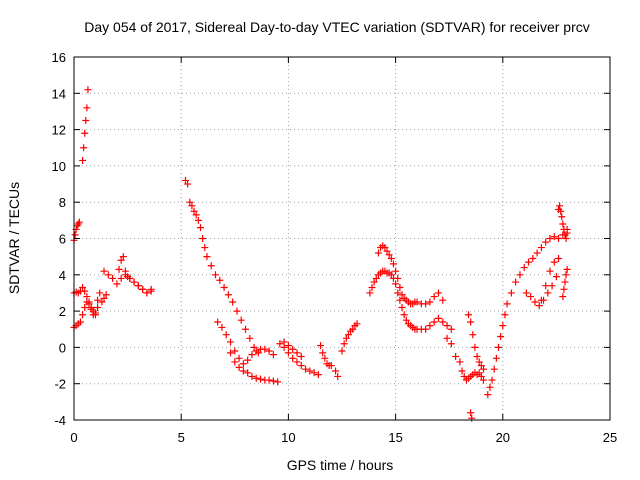 Image resolution: width=640 pixels, height=480 pixels. Describe the element at coordinates (62, 202) in the screenshot. I see `y-tick-label: 8` at that location.